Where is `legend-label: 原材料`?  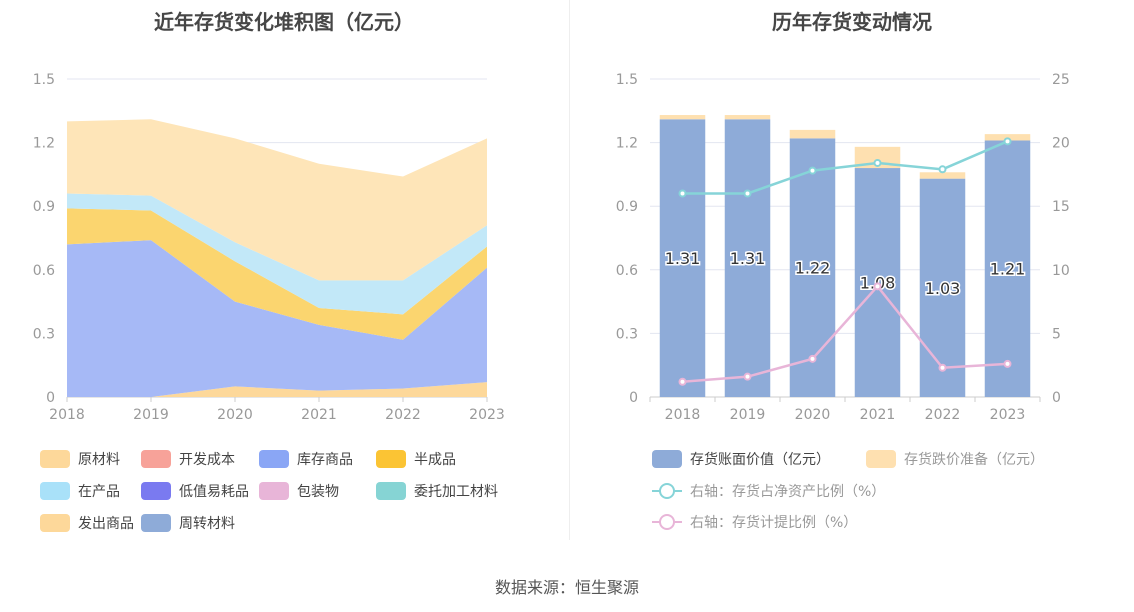 legend-label: 原材料 is located at coordinates (99, 460).